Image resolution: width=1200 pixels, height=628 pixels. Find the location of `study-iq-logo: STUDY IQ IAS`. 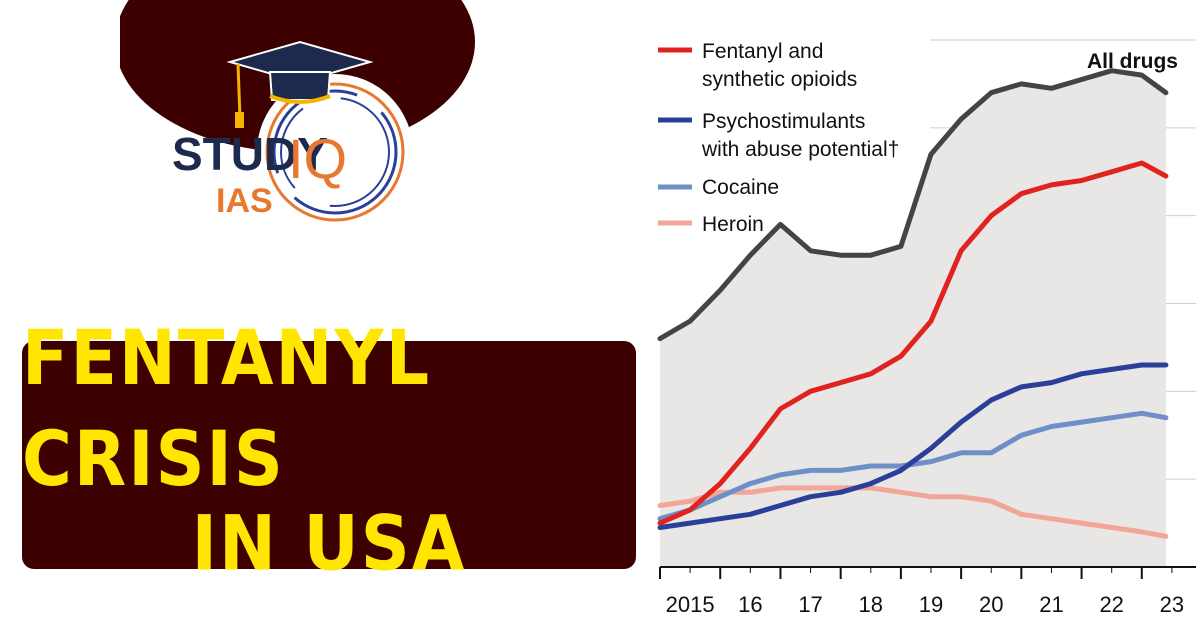

study-iq-logo: STUDY IQ IAS is located at coordinates (297, 115).